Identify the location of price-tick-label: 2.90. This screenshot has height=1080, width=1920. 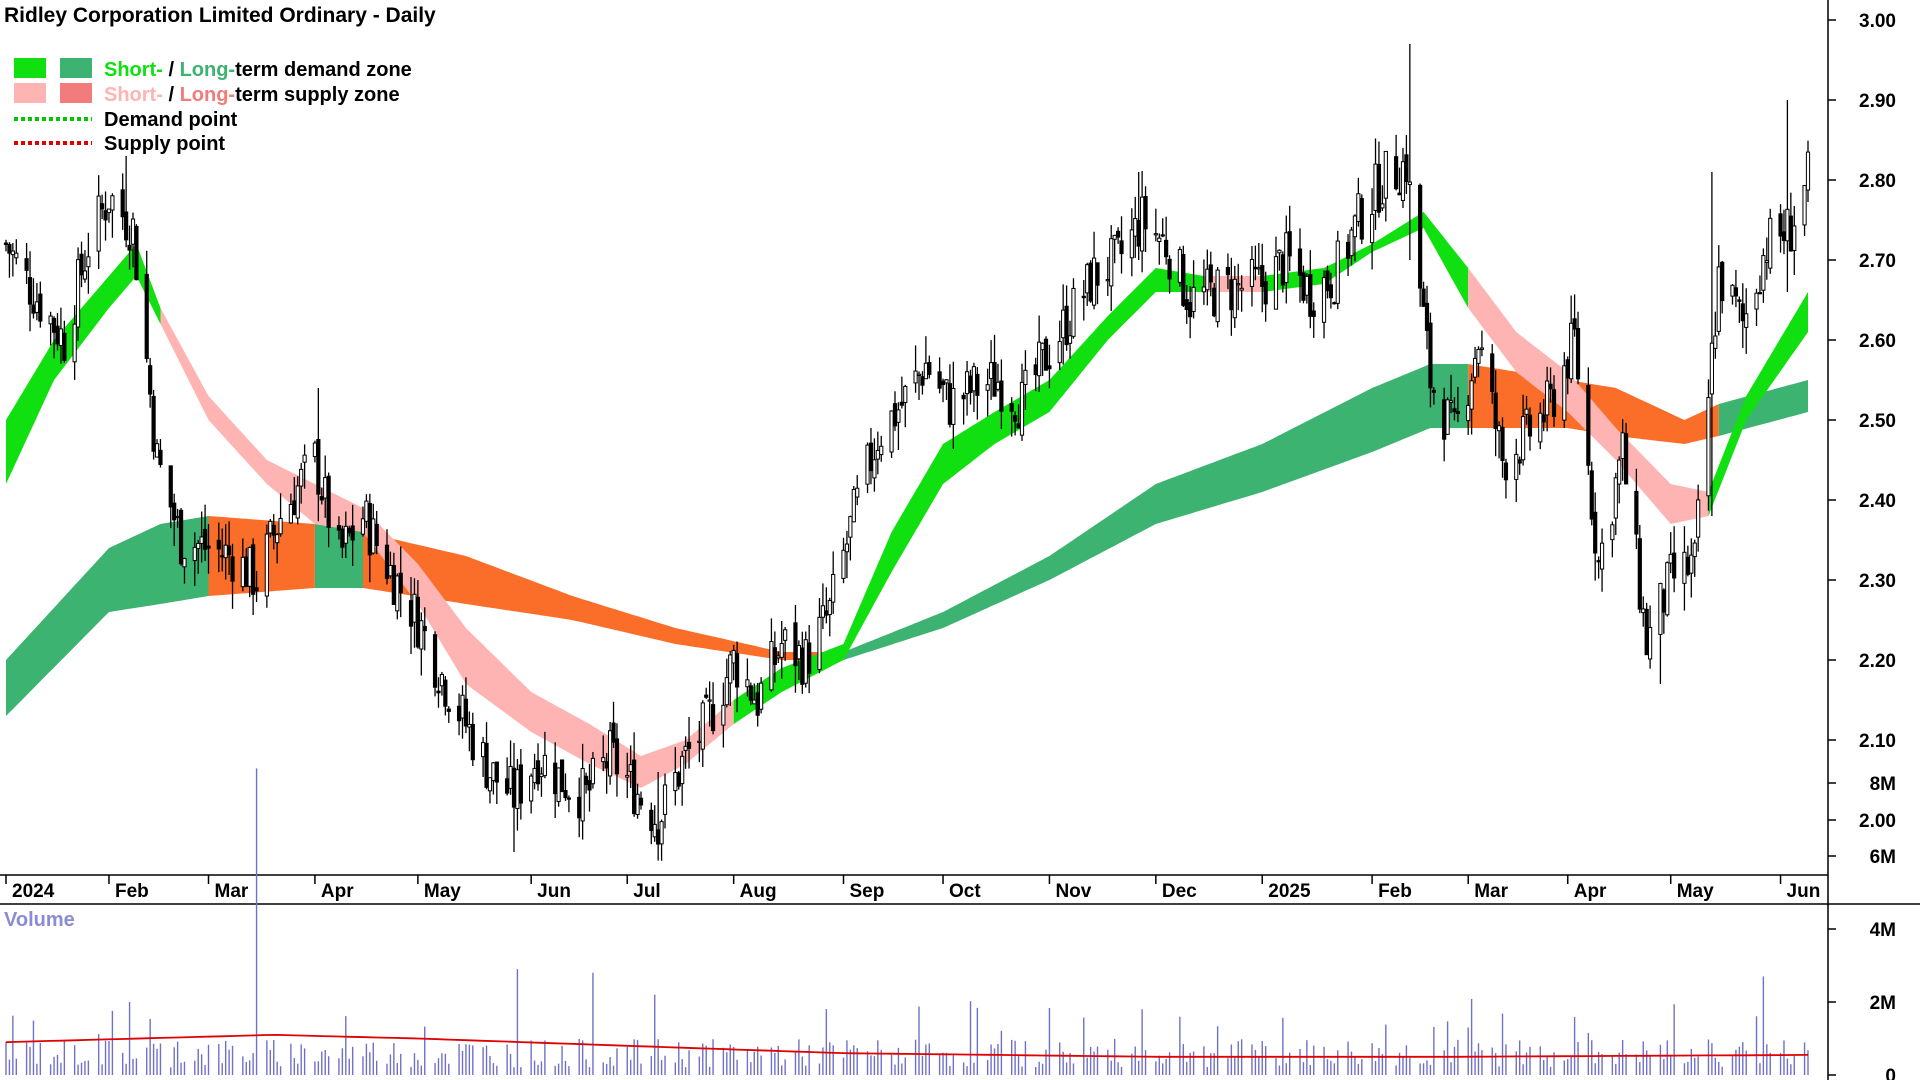
(1877, 101).